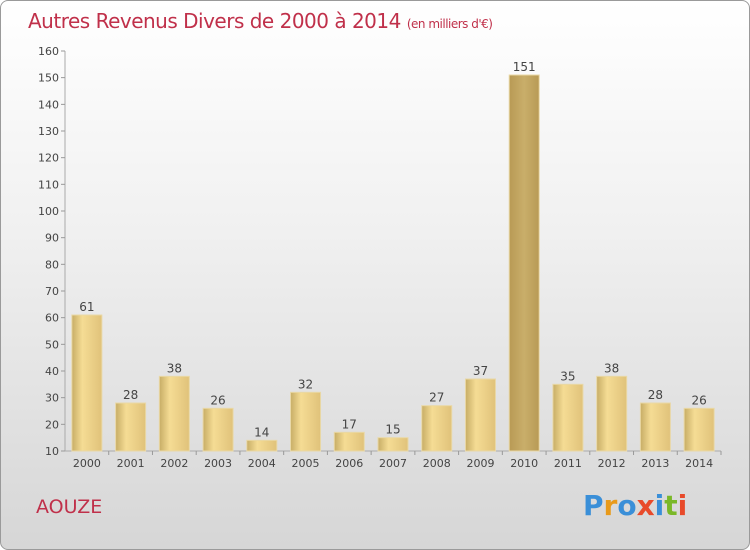  I want to click on logo-letter: x, so click(645, 505).